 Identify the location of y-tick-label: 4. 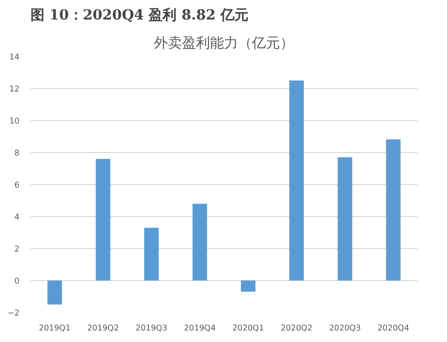
(17, 217).